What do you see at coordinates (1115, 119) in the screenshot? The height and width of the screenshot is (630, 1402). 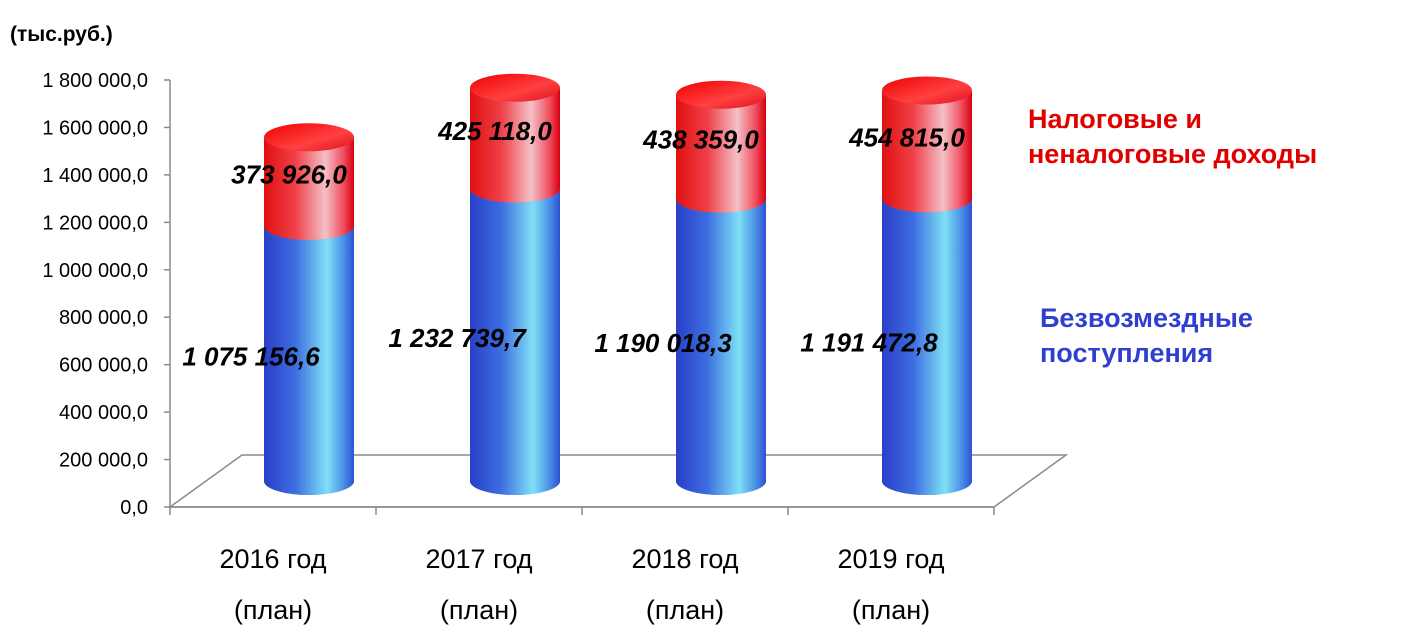 I see `legend-entry: Налоговые и` at bounding box center [1115, 119].